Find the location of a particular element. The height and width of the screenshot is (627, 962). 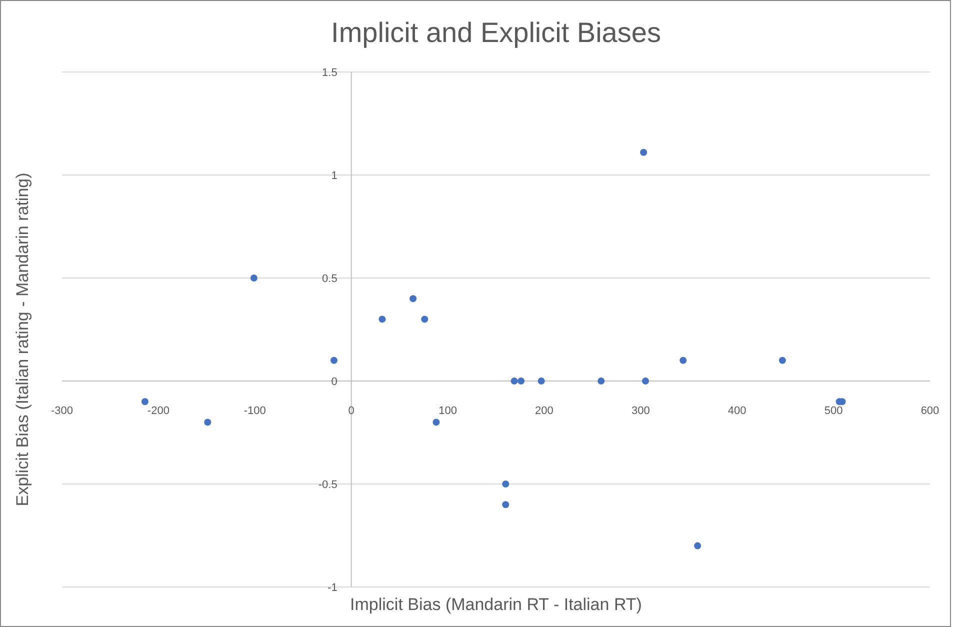

y-tick-label: 1 is located at coordinates (334, 176).